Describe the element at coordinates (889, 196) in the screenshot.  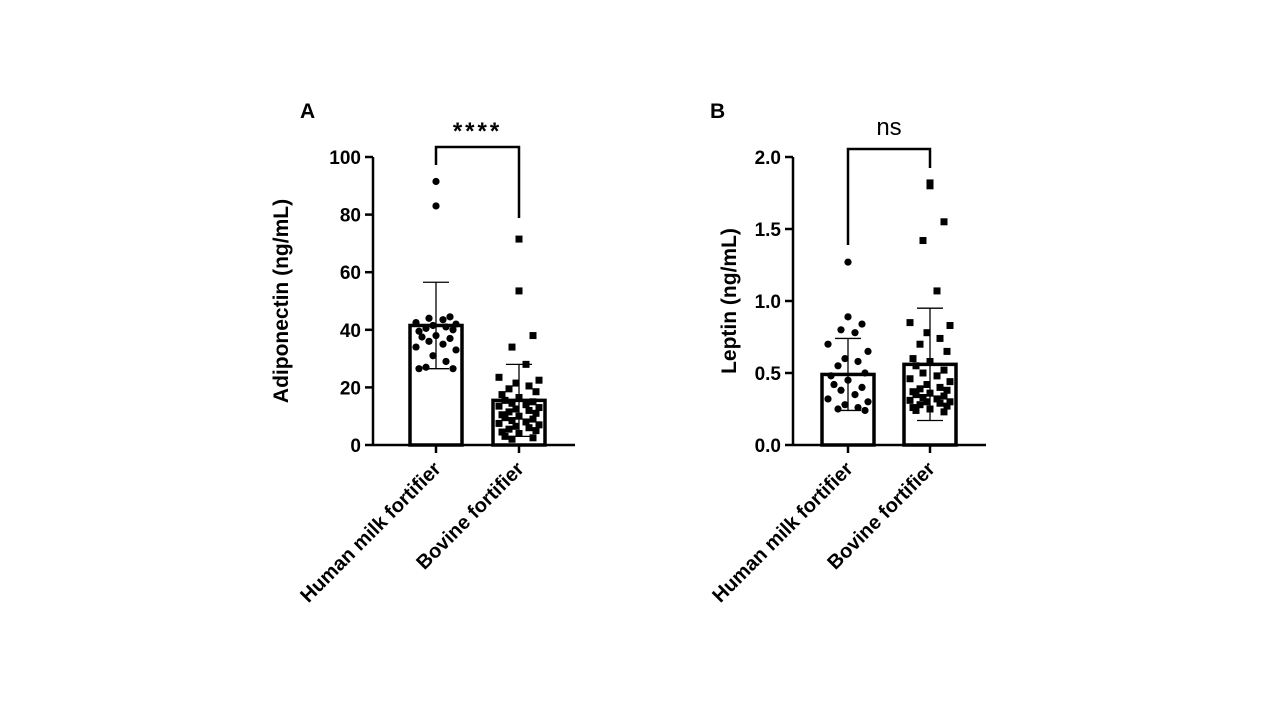
I see `significance-bracket` at that location.